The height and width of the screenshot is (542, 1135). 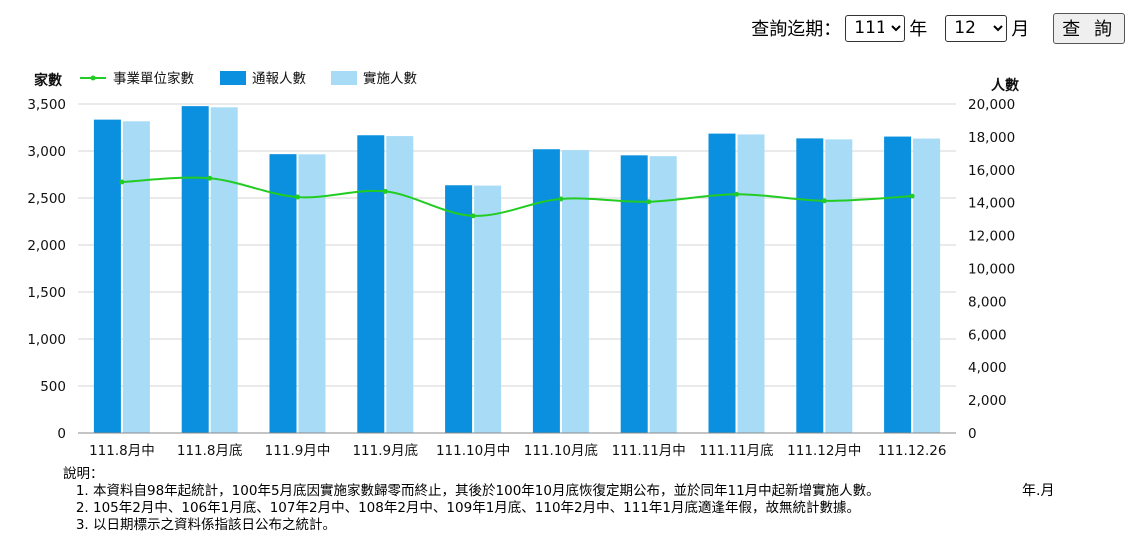 What do you see at coordinates (46, 199) in the screenshot?
I see `left-tick-label: 2,500` at bounding box center [46, 199].